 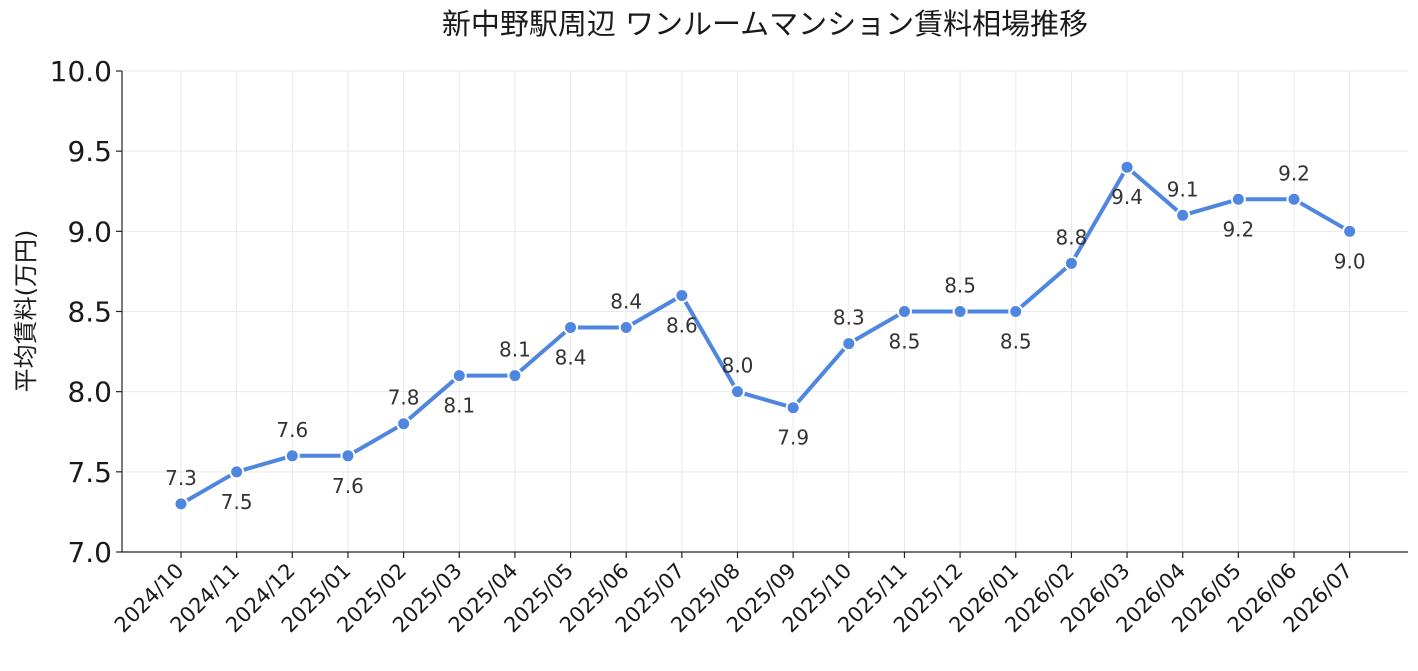 What do you see at coordinates (89, 472) in the screenshot?
I see `y-tick-label: 7.5` at bounding box center [89, 472].